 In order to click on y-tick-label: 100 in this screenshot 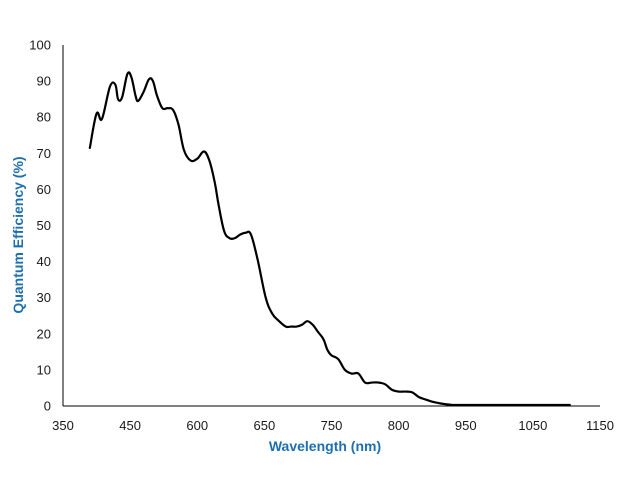, I will do `click(40, 45)`.